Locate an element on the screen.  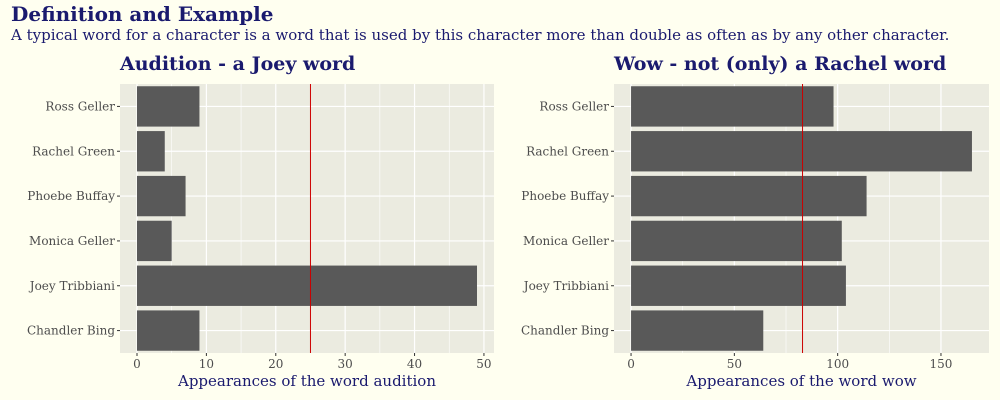
x-tick-label: 150 is located at coordinates (941, 364).